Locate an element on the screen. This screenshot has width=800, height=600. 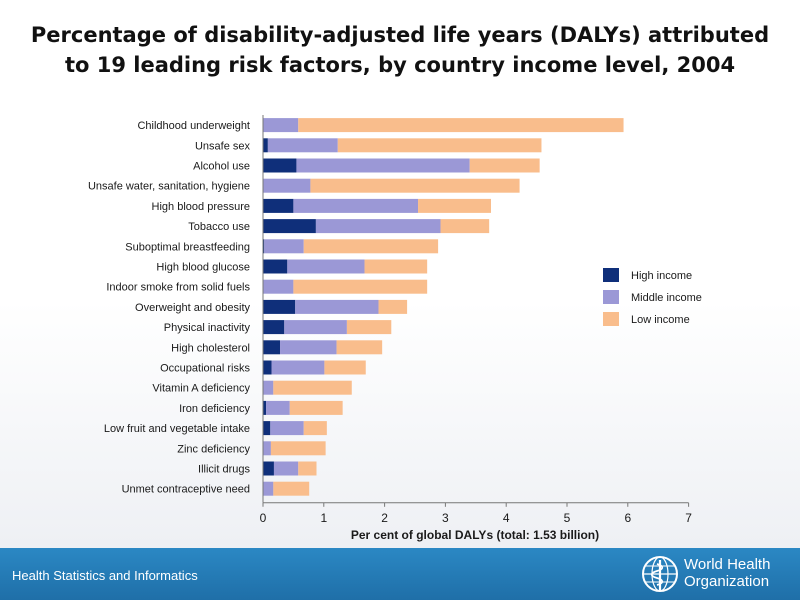
bar-low-income-overweight-and-obesity is located at coordinates (393, 306).